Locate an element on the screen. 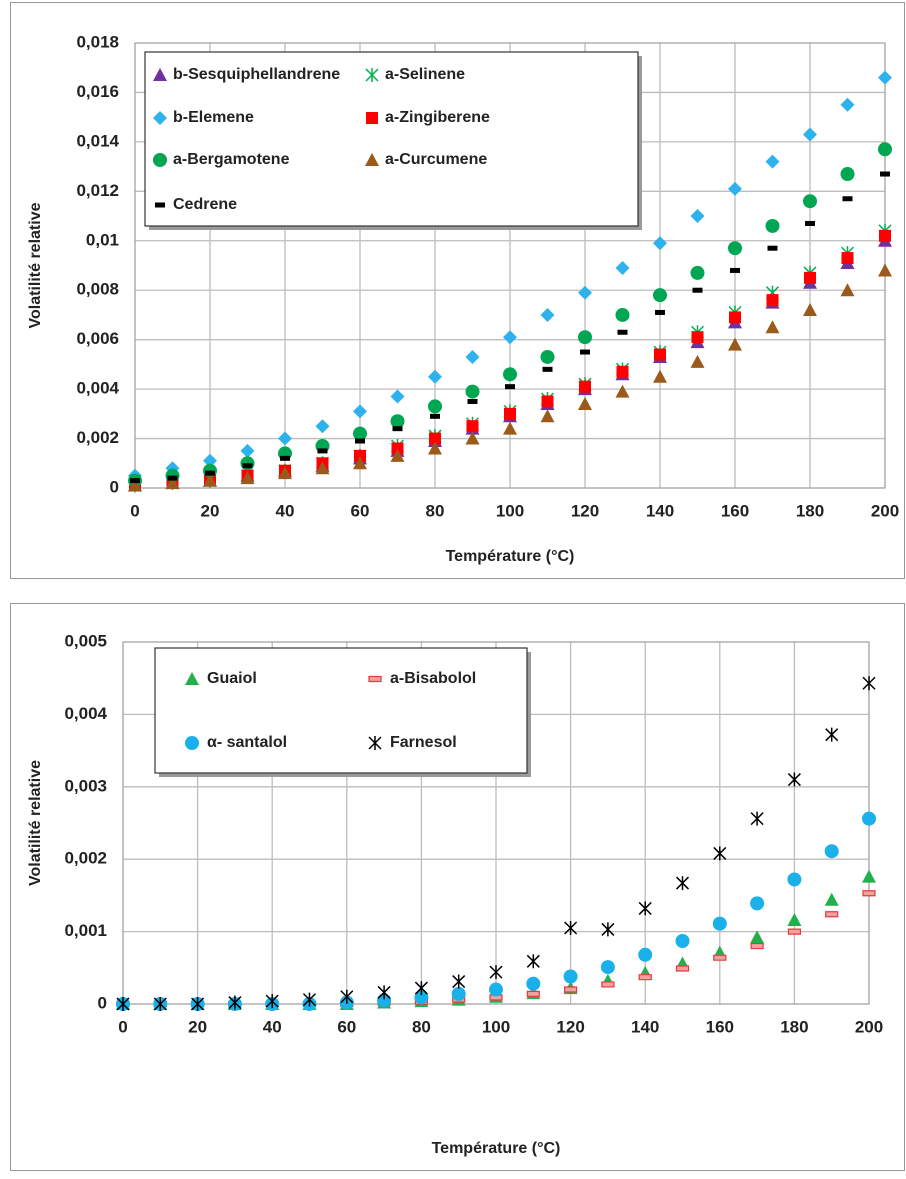 This screenshot has height=1179, width=906. y-tick-label: 0,001 is located at coordinates (85, 930).